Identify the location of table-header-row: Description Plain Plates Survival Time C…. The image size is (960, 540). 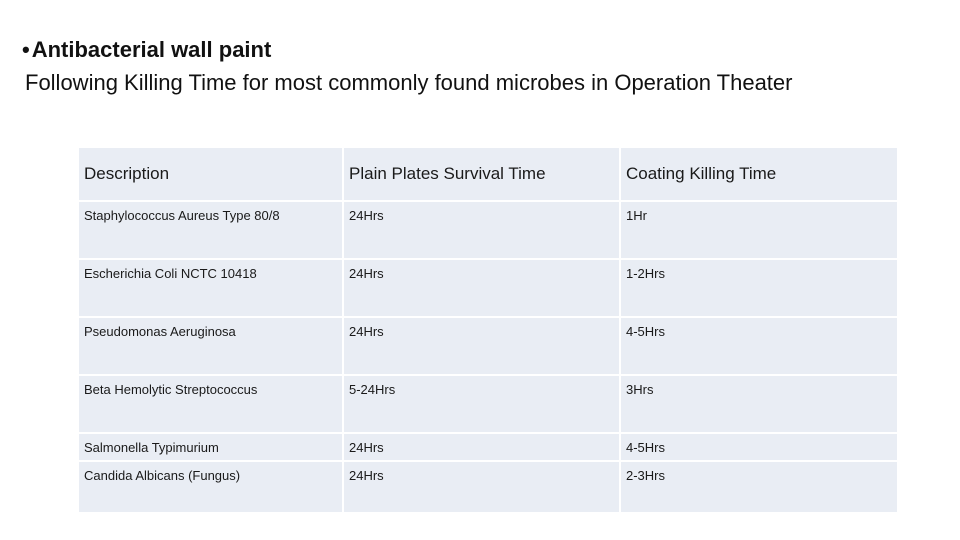
(488, 174).